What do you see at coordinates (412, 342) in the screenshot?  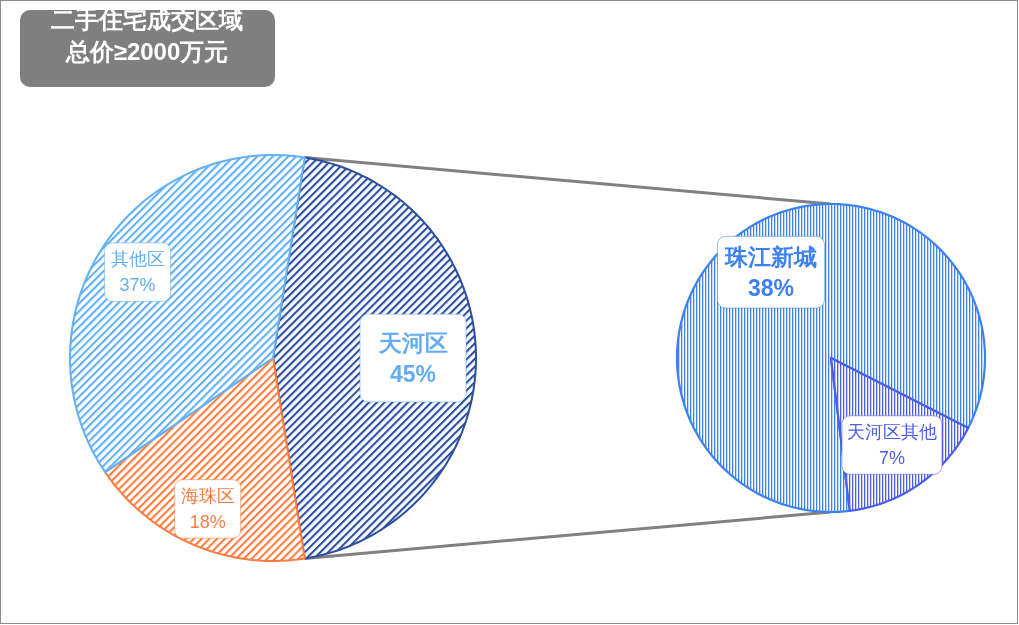 I see `slice-label: 天河区` at bounding box center [412, 342].